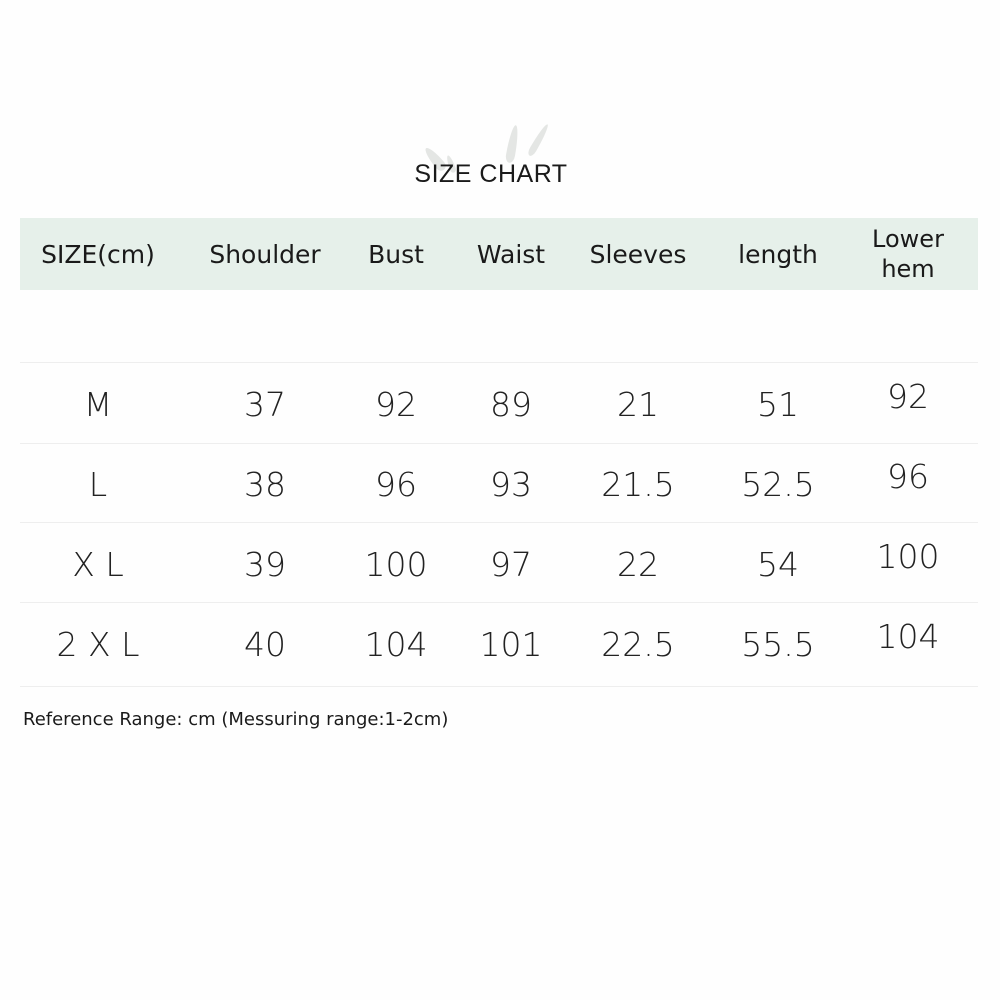 The height and width of the screenshot is (1000, 1000). Describe the element at coordinates (778, 404) in the screenshot. I see `table-cell: 51` at that location.